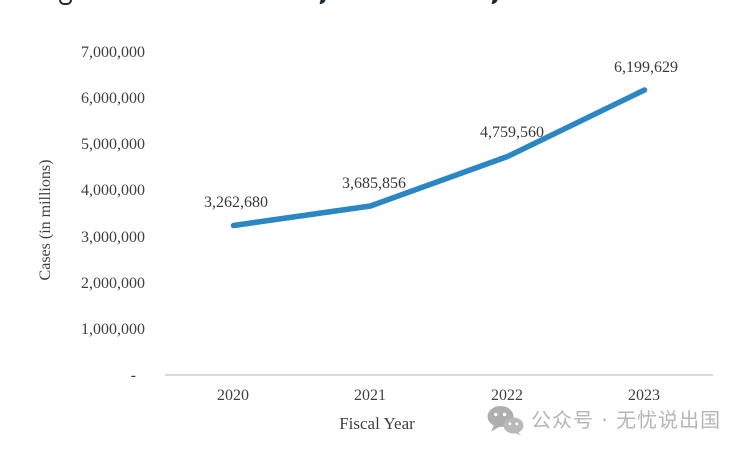 Image resolution: width=739 pixels, height=451 pixels. Describe the element at coordinates (370, 395) in the screenshot. I see `x-tick-label: 2021` at that location.